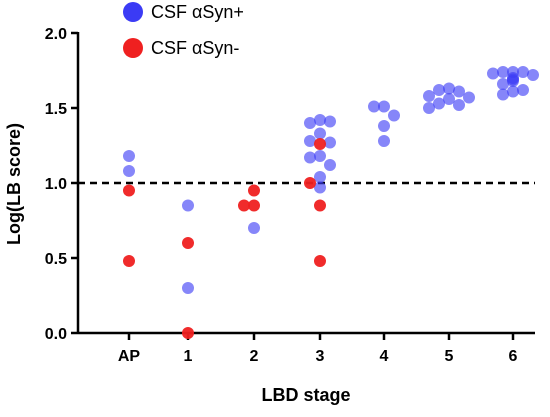 The width and height of the screenshot is (550, 417). Describe the element at coordinates (320, 356) in the screenshot. I see `x-tick-label: 3` at that location.